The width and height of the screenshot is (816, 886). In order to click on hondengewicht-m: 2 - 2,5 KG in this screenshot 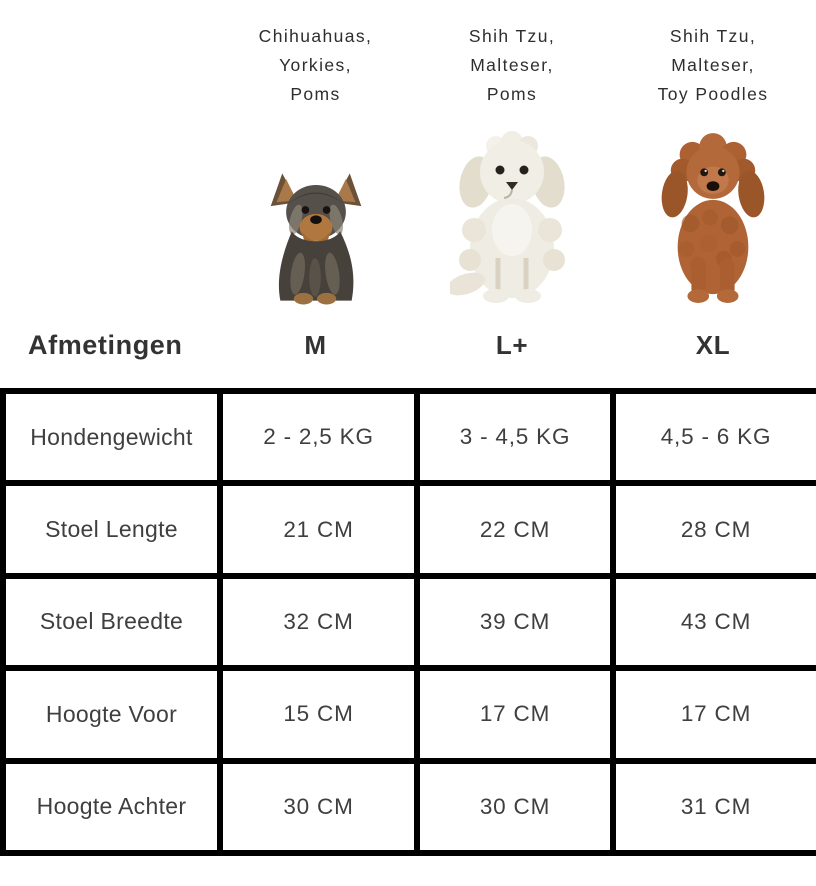, I will do `click(318, 437)`.